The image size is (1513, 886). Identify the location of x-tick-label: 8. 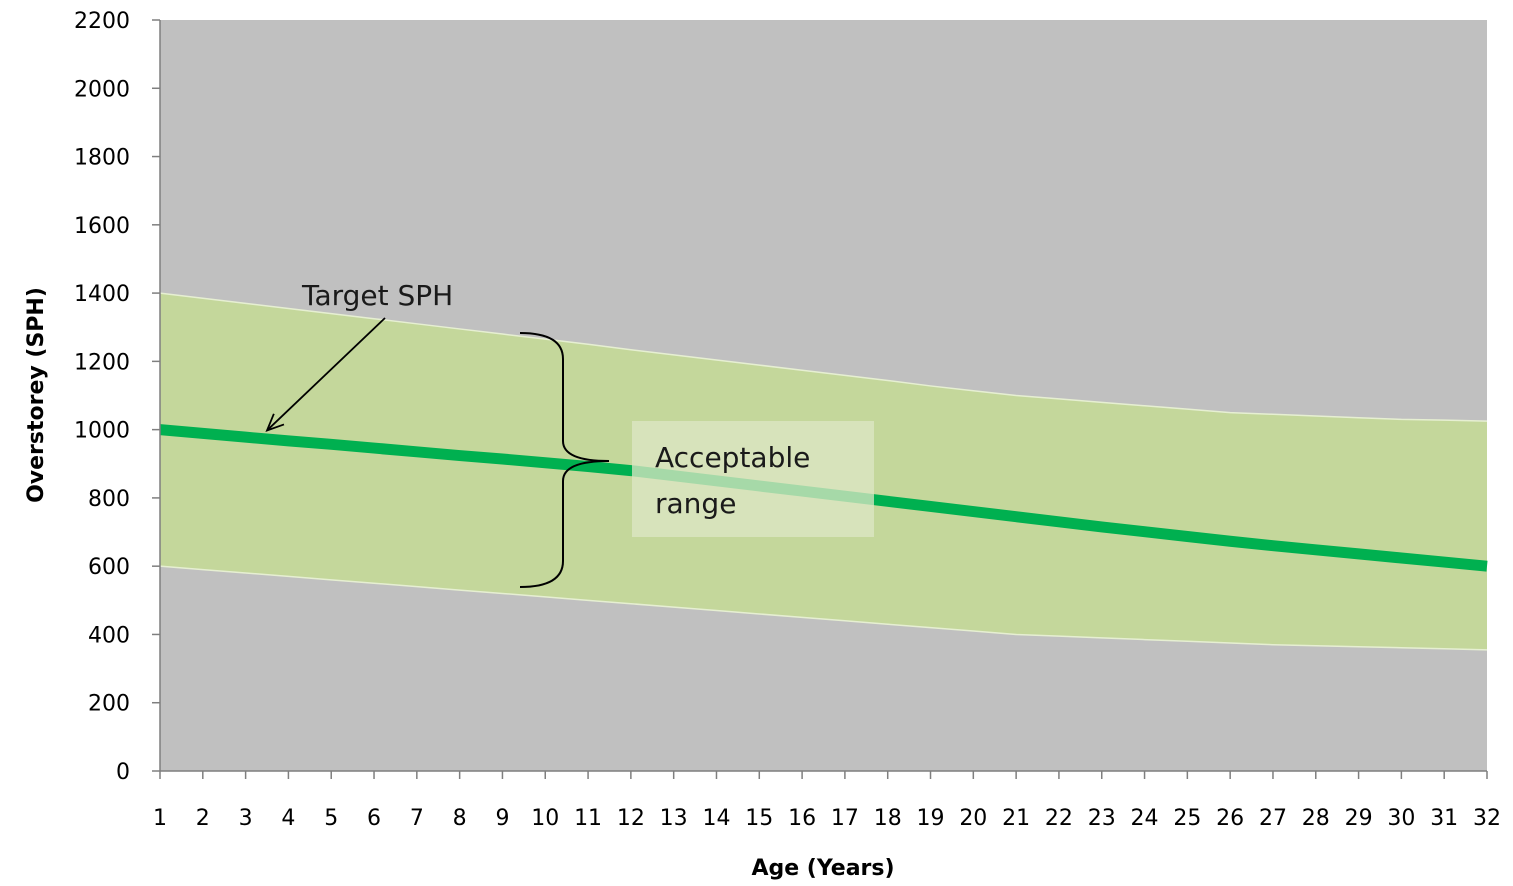
(460, 818).